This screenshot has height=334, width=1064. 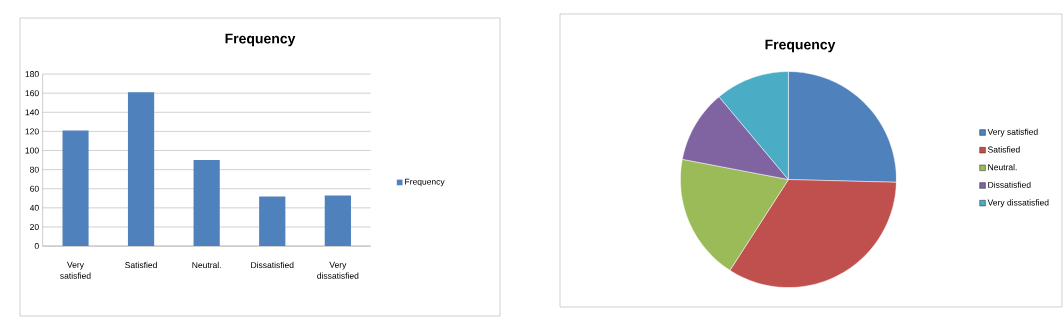 I want to click on legend-label: Neutral., so click(x=1002, y=167).